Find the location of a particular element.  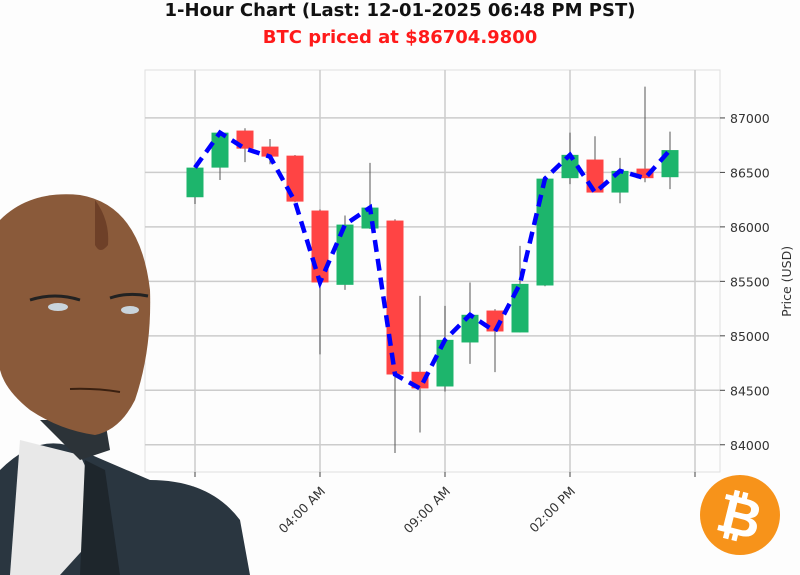

y-tick-label: 84500 is located at coordinates (750, 390).